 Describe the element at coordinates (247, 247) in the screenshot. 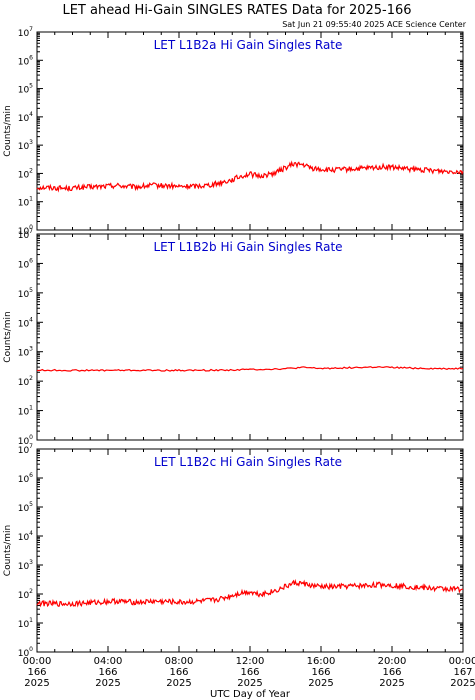

I see `panel-title: LET L1B2b Hi Gain Singles Rate` at that location.